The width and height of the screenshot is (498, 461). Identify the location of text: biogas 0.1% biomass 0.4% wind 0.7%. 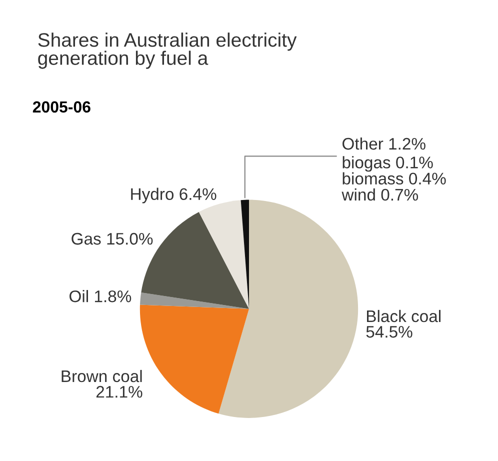
(394, 178).